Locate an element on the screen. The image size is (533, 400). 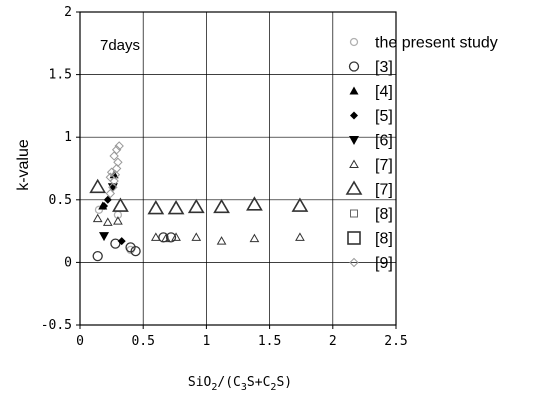
legend-label: [3] is located at coordinates (384, 67).